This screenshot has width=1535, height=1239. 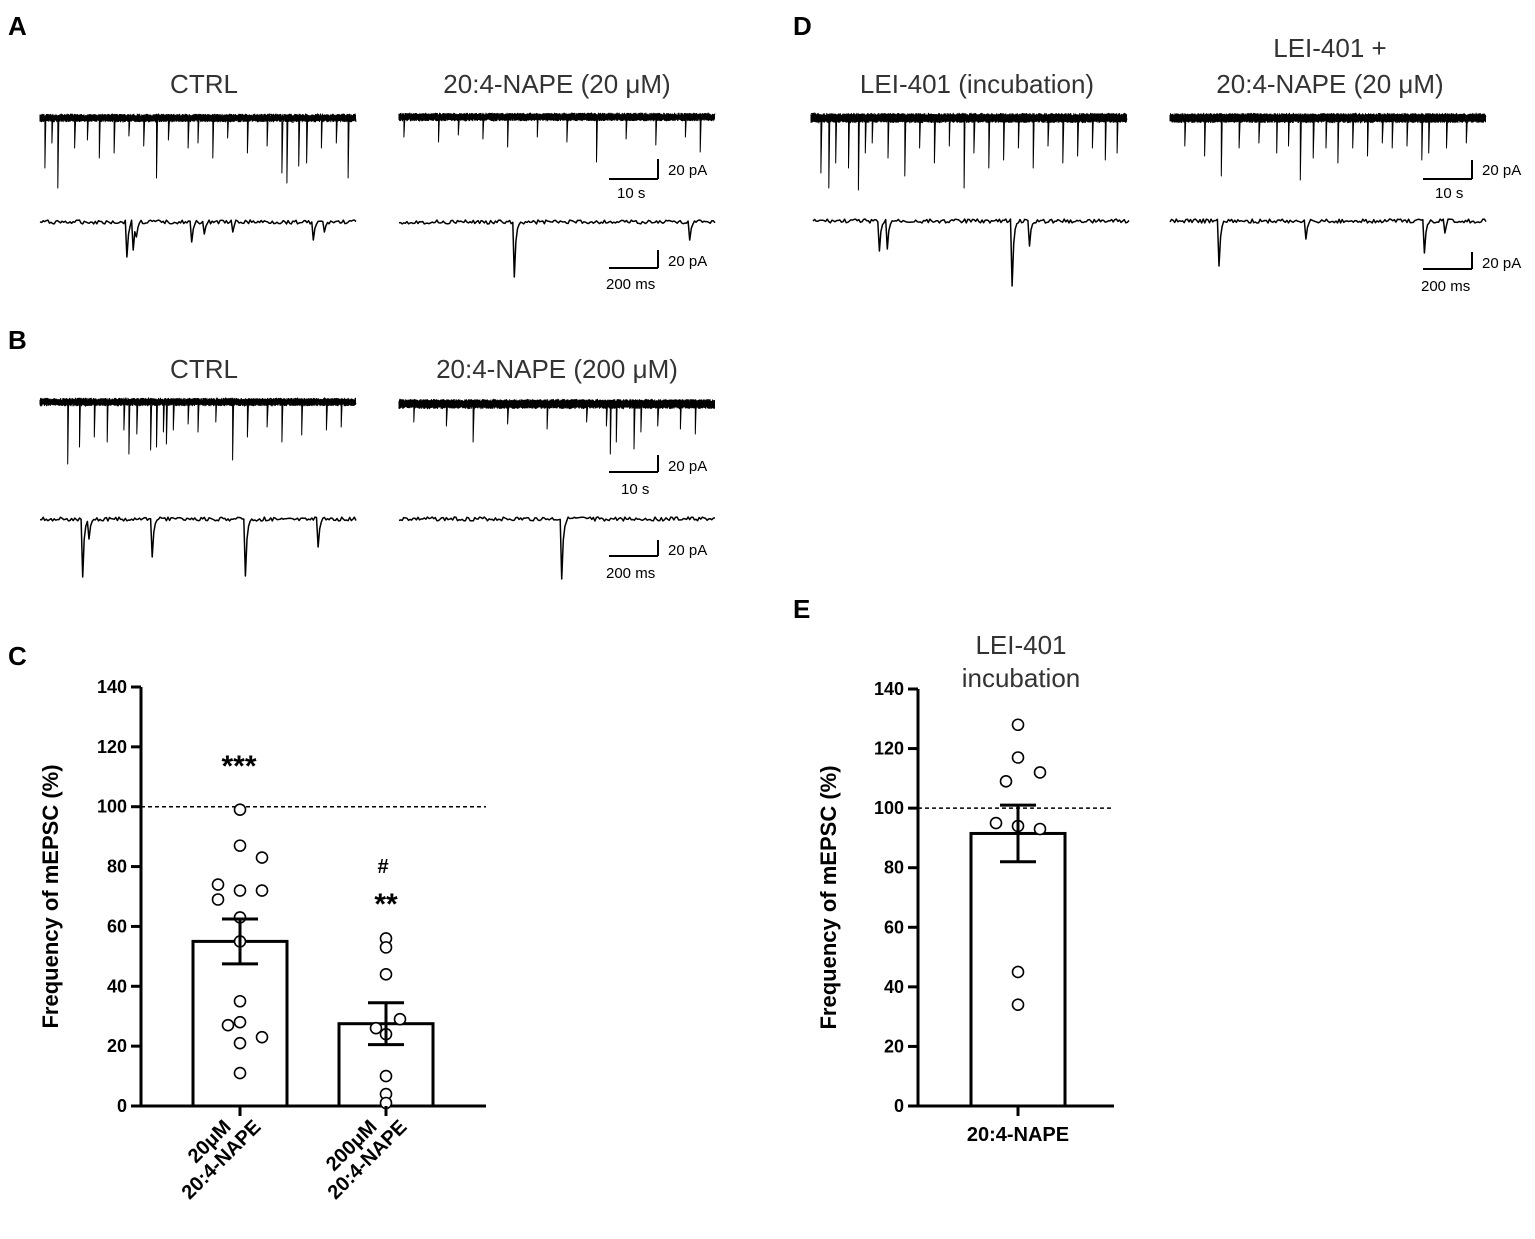 I want to click on panel-b-ctrl-long-trace, so click(x=198, y=431).